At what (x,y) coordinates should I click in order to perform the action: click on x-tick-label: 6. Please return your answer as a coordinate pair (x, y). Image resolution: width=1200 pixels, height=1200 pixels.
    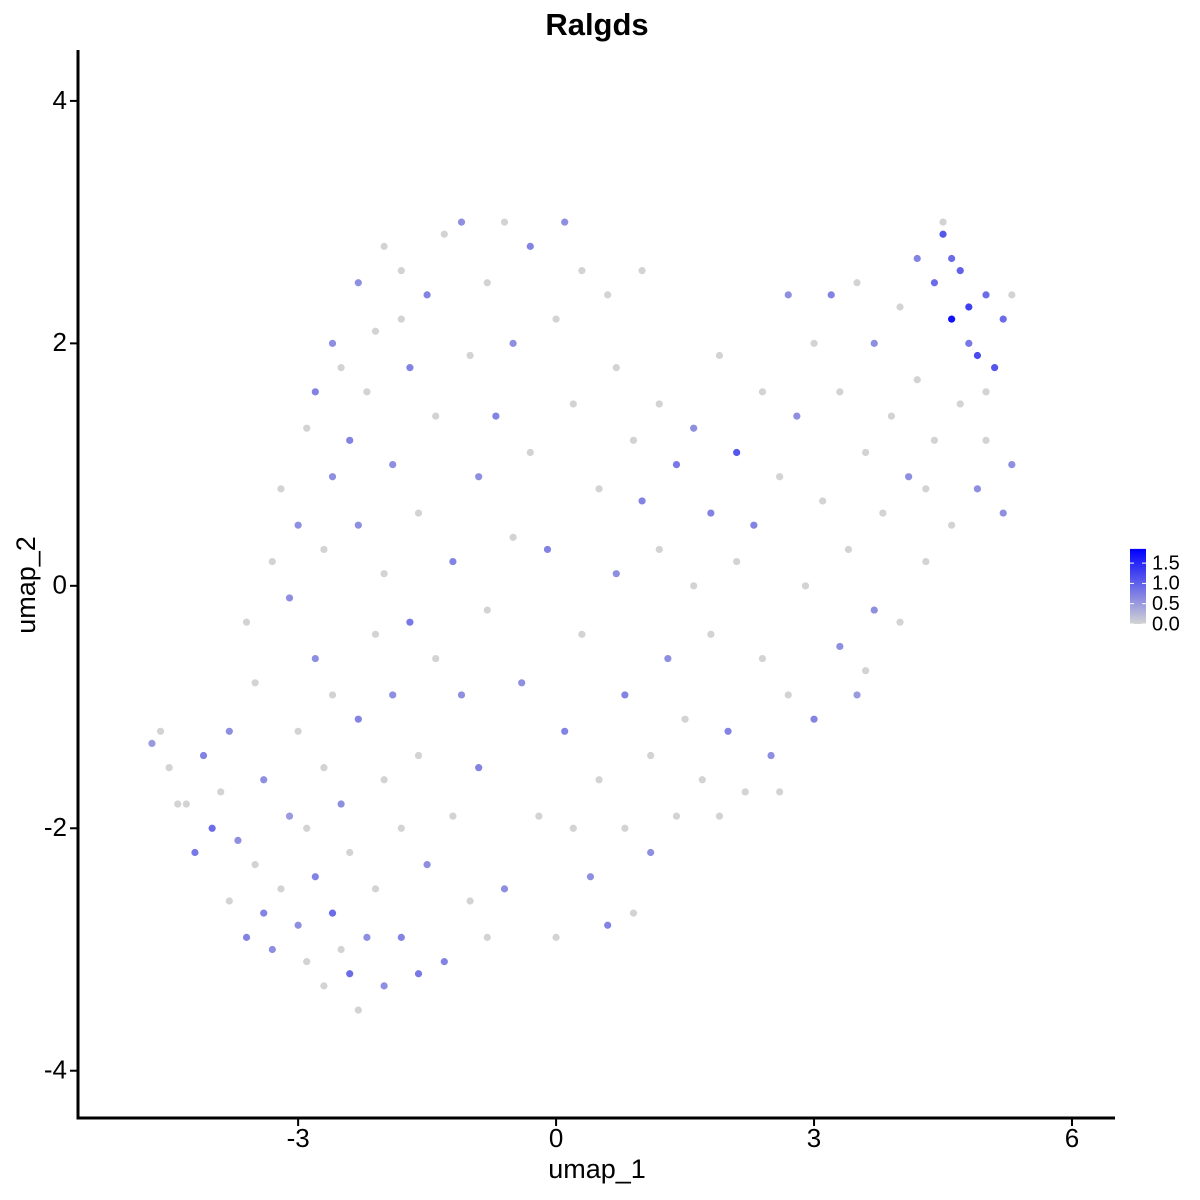
    Looking at the image, I should click on (1072, 1138).